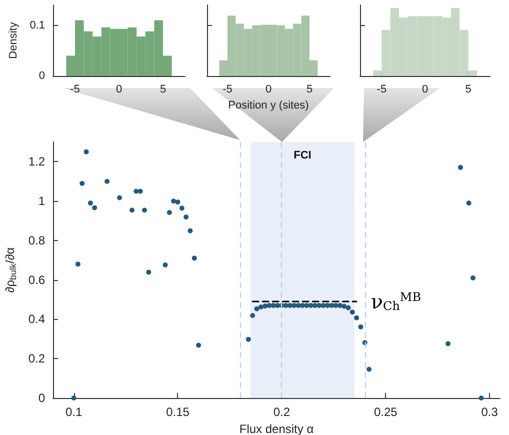 This screenshot has height=435, width=509. What do you see at coordinates (37, 359) in the screenshot?
I see `y-tick-label: 0.2` at bounding box center [37, 359].